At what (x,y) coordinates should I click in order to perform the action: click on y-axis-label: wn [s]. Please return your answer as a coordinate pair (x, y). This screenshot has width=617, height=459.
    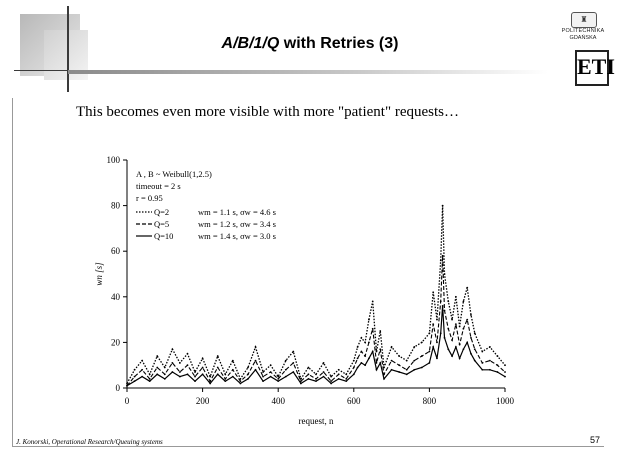
    Looking at the image, I should click on (99, 274).